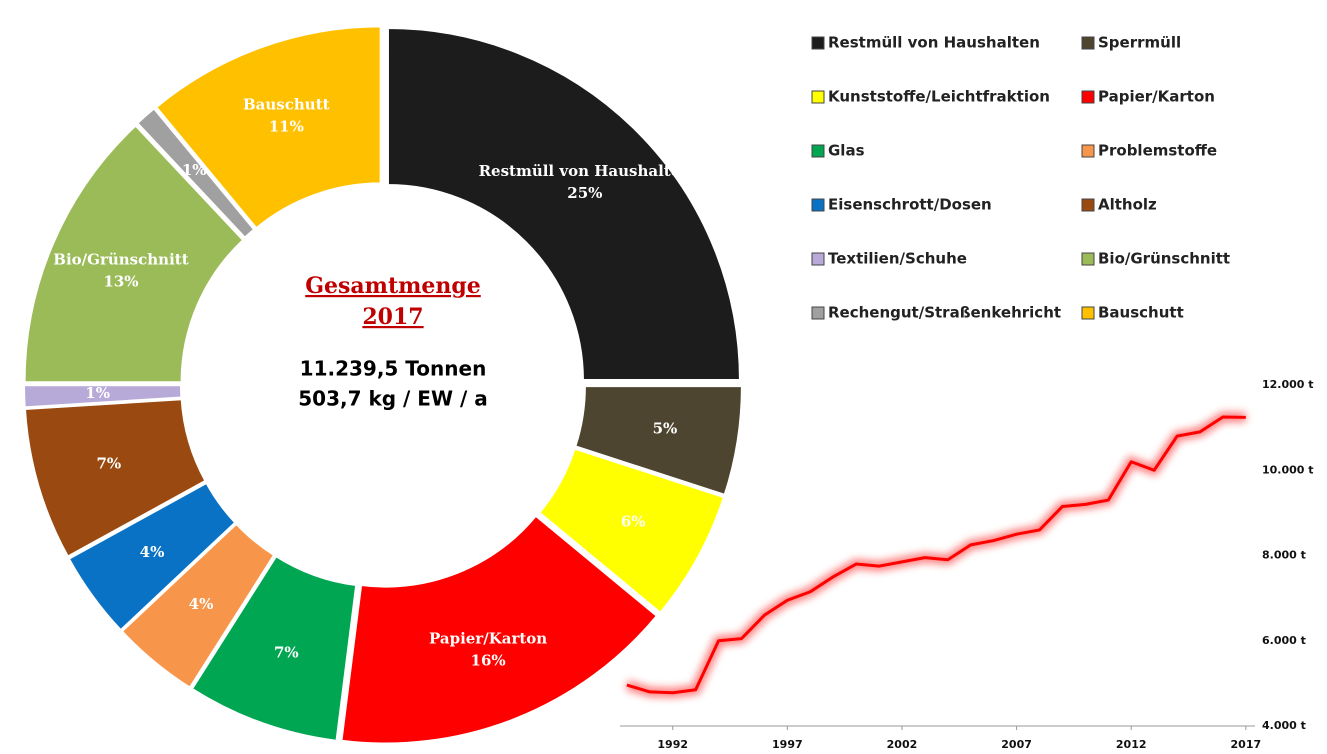 The image size is (1327, 754). Describe the element at coordinates (787, 744) in the screenshot. I see `x-tick-label: 1997` at that location.